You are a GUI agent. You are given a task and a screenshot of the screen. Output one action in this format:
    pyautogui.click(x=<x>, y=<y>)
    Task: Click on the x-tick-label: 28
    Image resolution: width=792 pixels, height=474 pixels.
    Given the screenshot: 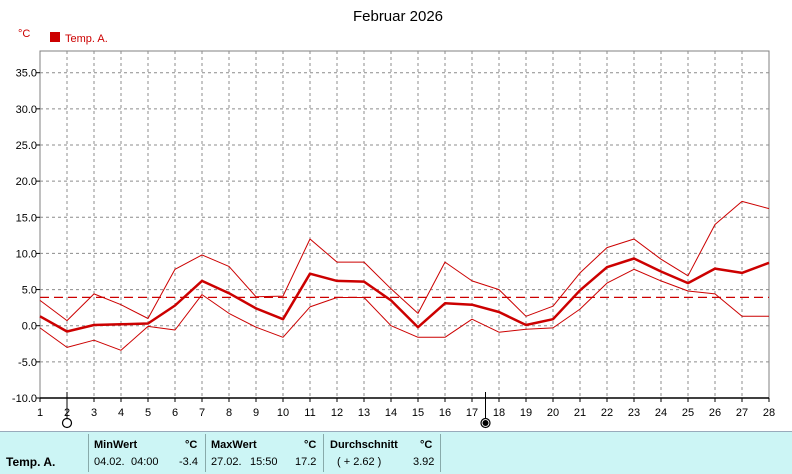 What is the action you would take?
    pyautogui.click(x=769, y=413)
    